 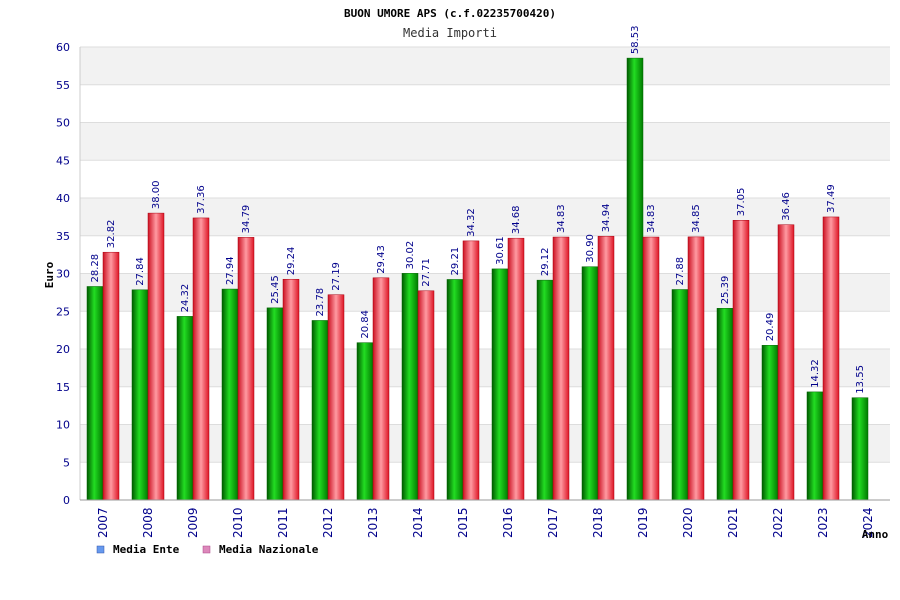 What do you see at coordinates (100, 549) in the screenshot?
I see `legend-swatch-ente` at bounding box center [100, 549].